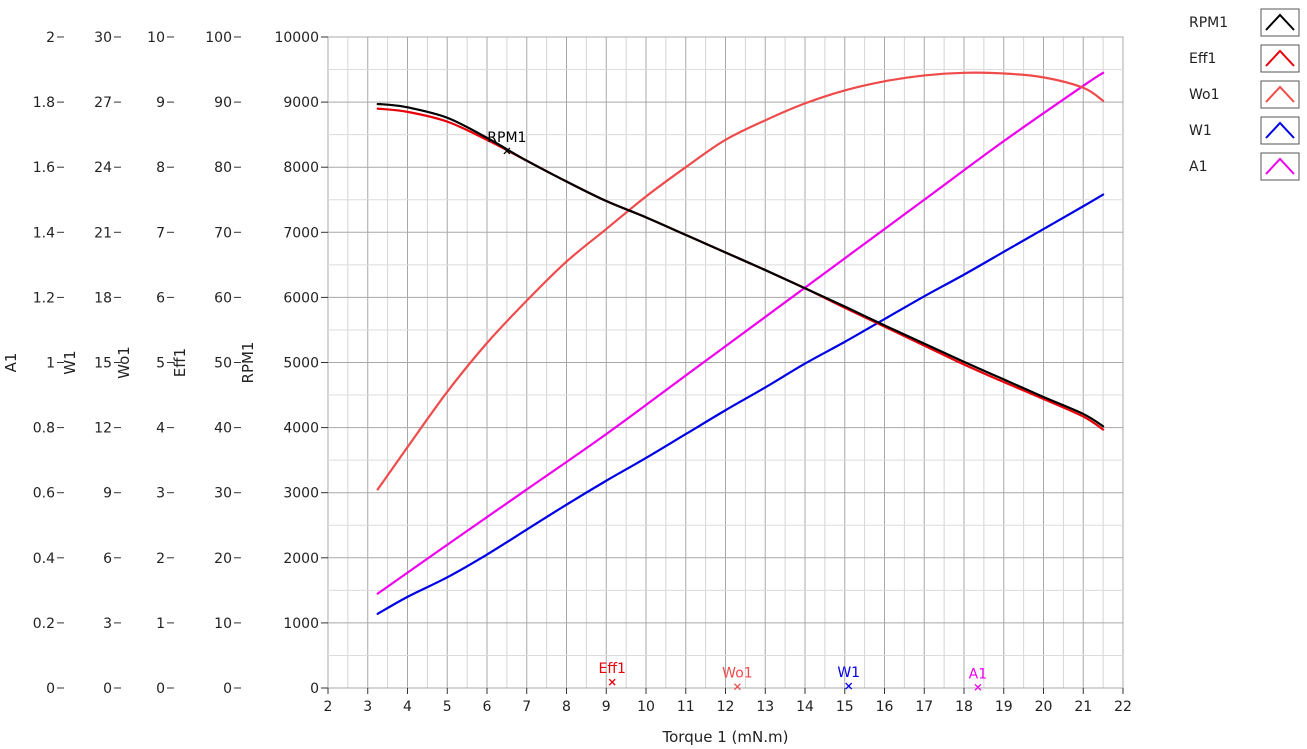 Image resolution: width=1307 pixels, height=749 pixels. I want to click on x-tick-label: 2, so click(328, 707).